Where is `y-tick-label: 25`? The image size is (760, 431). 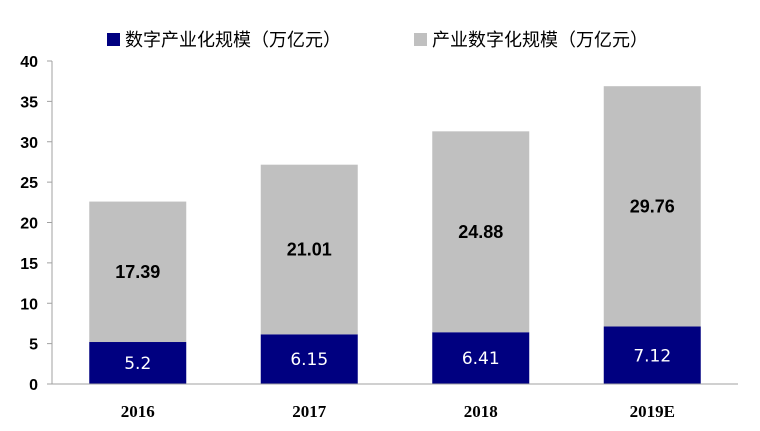 y-tick-label: 25 is located at coordinates (29, 183).